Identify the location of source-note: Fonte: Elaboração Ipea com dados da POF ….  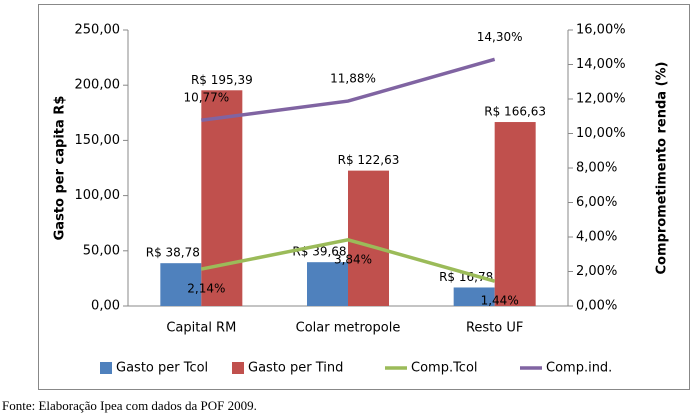
(129, 405).